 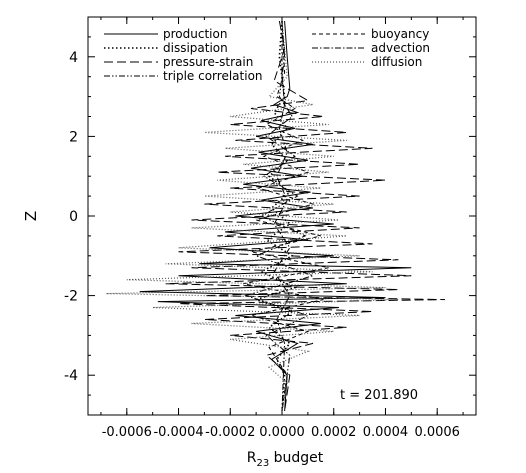 What do you see at coordinates (195, 34) in the screenshot?
I see `legend-label: production` at bounding box center [195, 34].